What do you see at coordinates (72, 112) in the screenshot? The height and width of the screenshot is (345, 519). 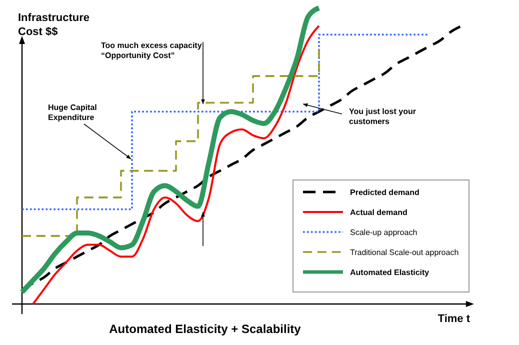 I see `annotation: Huge Capital Expenditure` at bounding box center [72, 112].